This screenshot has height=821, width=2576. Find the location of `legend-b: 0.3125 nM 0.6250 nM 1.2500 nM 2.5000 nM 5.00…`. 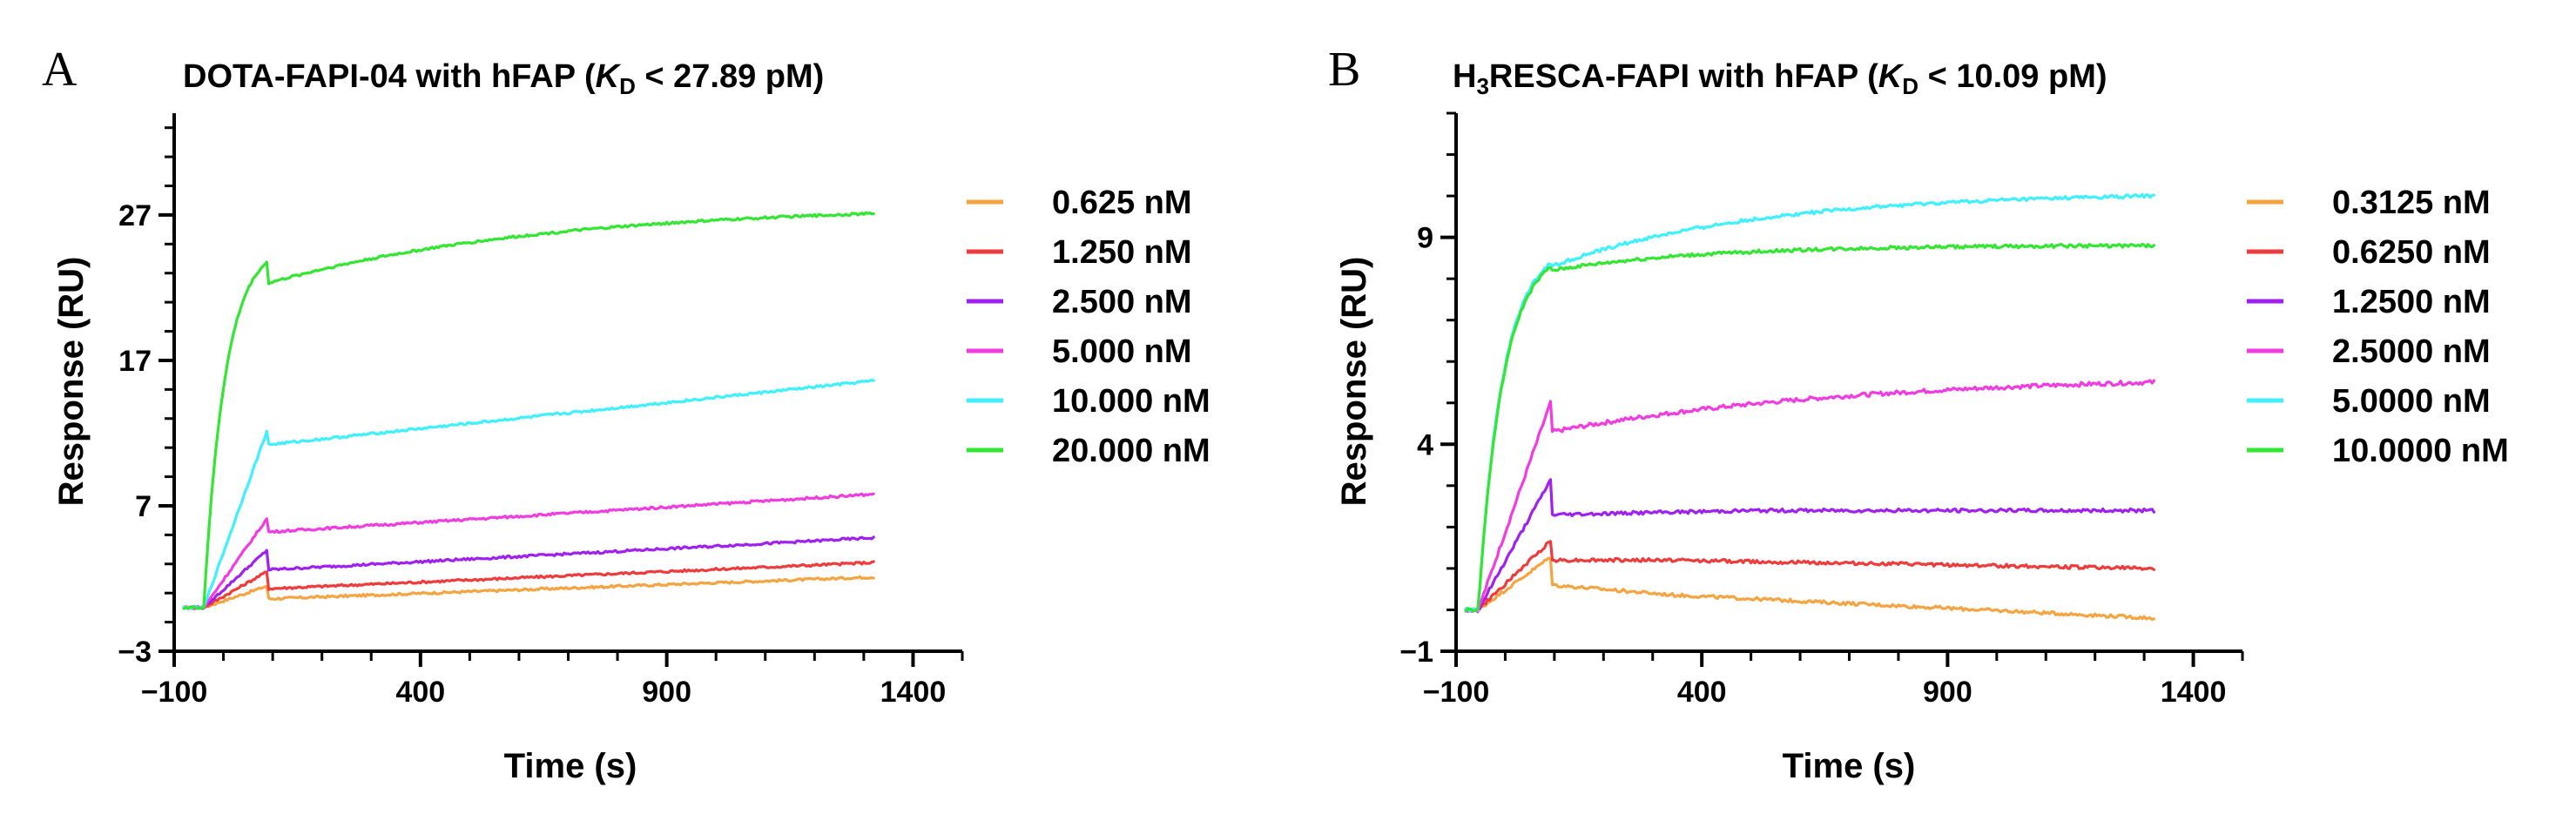

legend-b: 0.3125 nM 0.6250 nM 1.2500 nM 2.5000 nM 5.00… is located at coordinates (2378, 327).